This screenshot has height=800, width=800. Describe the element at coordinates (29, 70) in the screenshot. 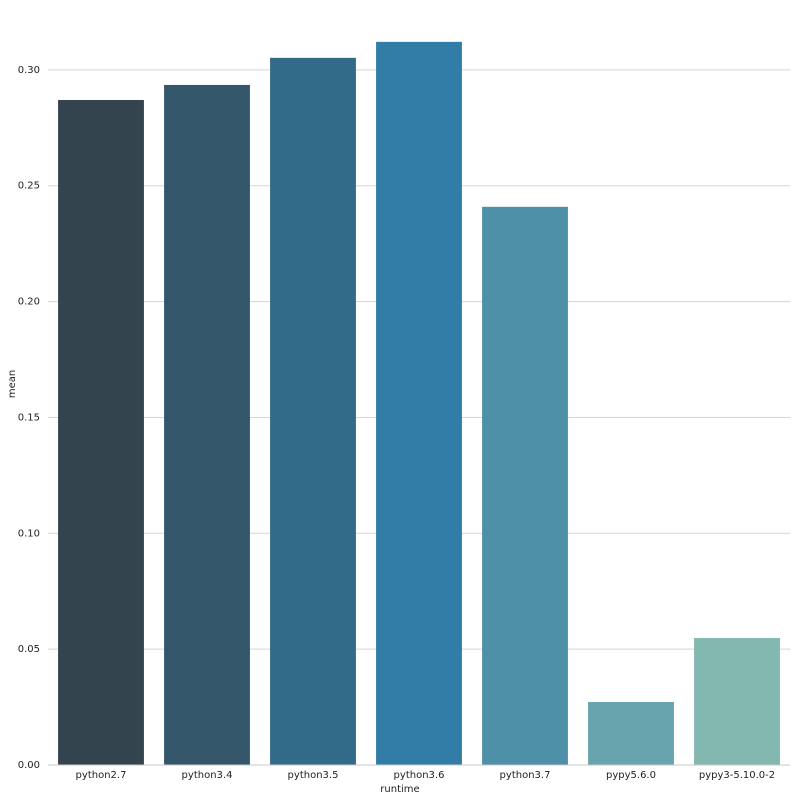

I see `y-tick-label: 0.30` at that location.